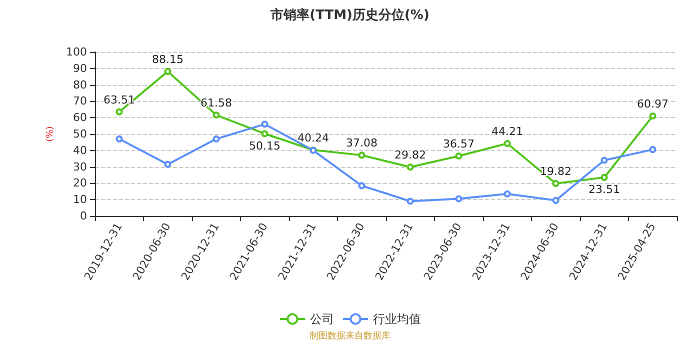 This screenshot has height=350, width=700. Describe the element at coordinates (652, 104) in the screenshot. I see `data-label: 60.97` at that location.